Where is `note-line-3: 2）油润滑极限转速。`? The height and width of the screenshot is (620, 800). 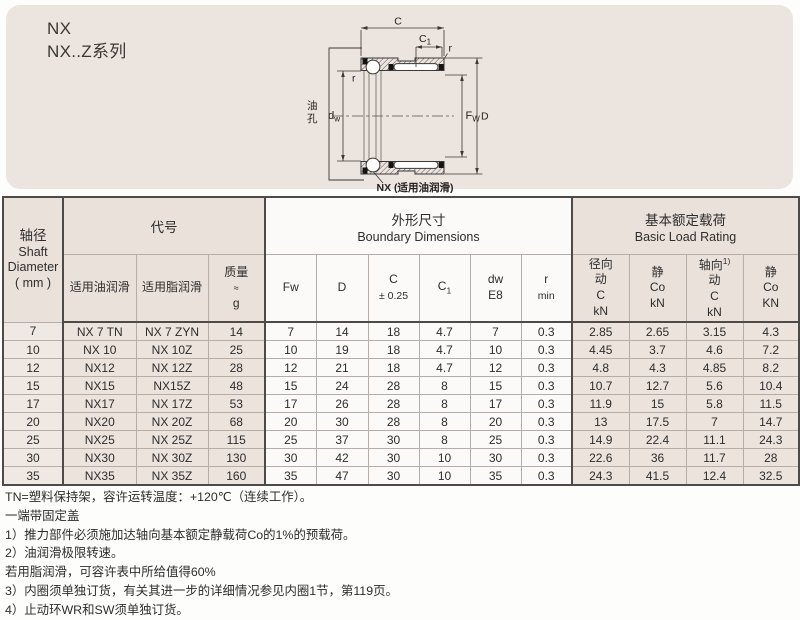 note-line-3: 2）油润滑极限转速。 is located at coordinates (64, 553).